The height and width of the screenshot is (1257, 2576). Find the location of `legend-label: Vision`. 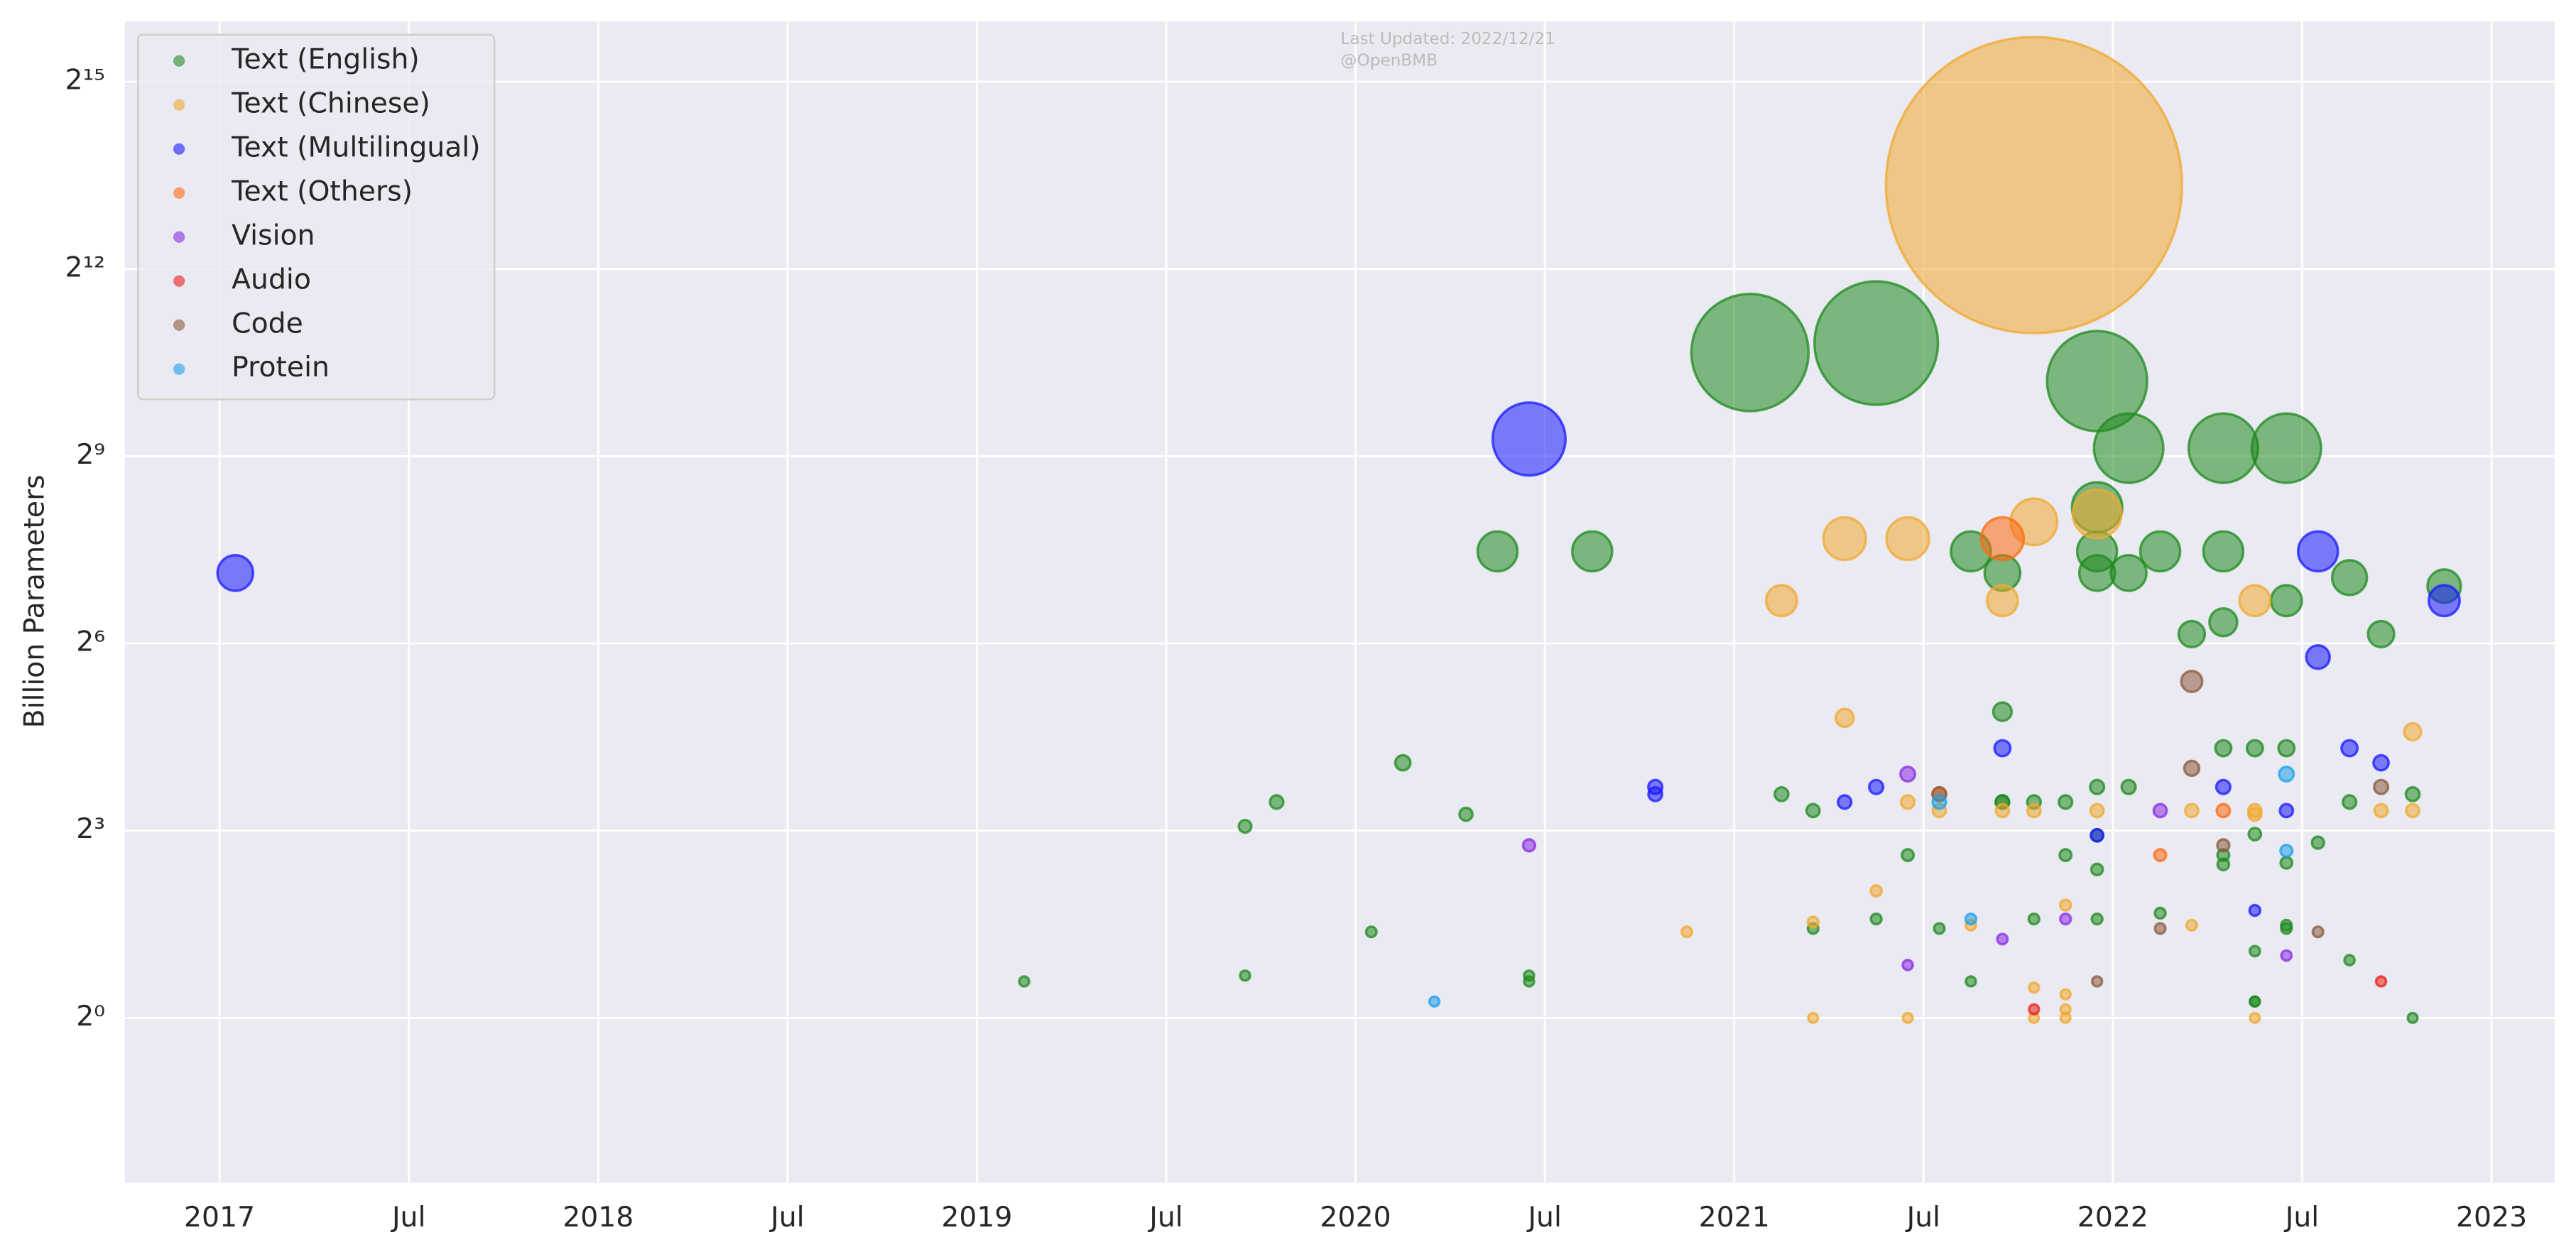

legend-label: Vision is located at coordinates (274, 235).